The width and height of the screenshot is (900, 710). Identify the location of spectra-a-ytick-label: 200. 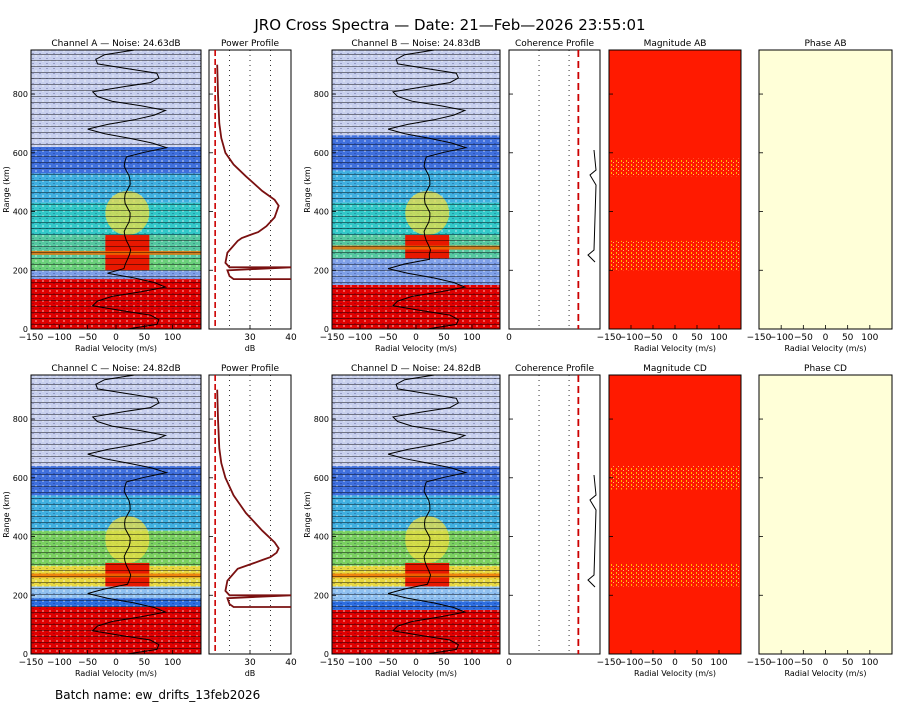
(20, 270).